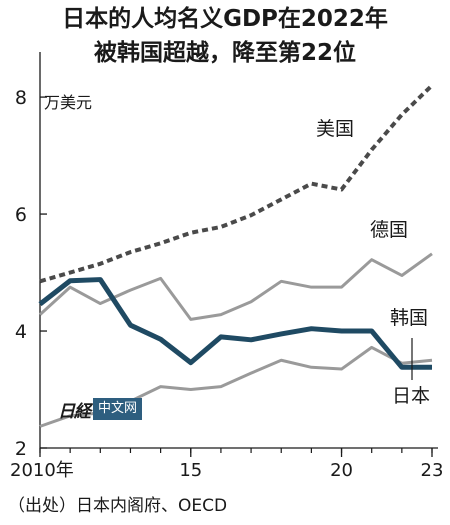 Image resolution: width=450 pixels, height=525 pixels. I want to click on y-tick-label: 4, so click(21, 332).